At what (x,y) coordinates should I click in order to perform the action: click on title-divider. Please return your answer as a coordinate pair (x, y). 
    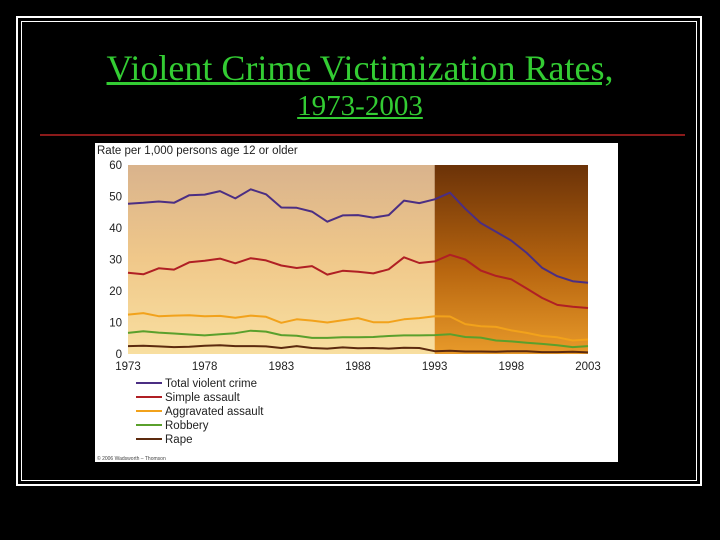
    Looking at the image, I should click on (362, 135).